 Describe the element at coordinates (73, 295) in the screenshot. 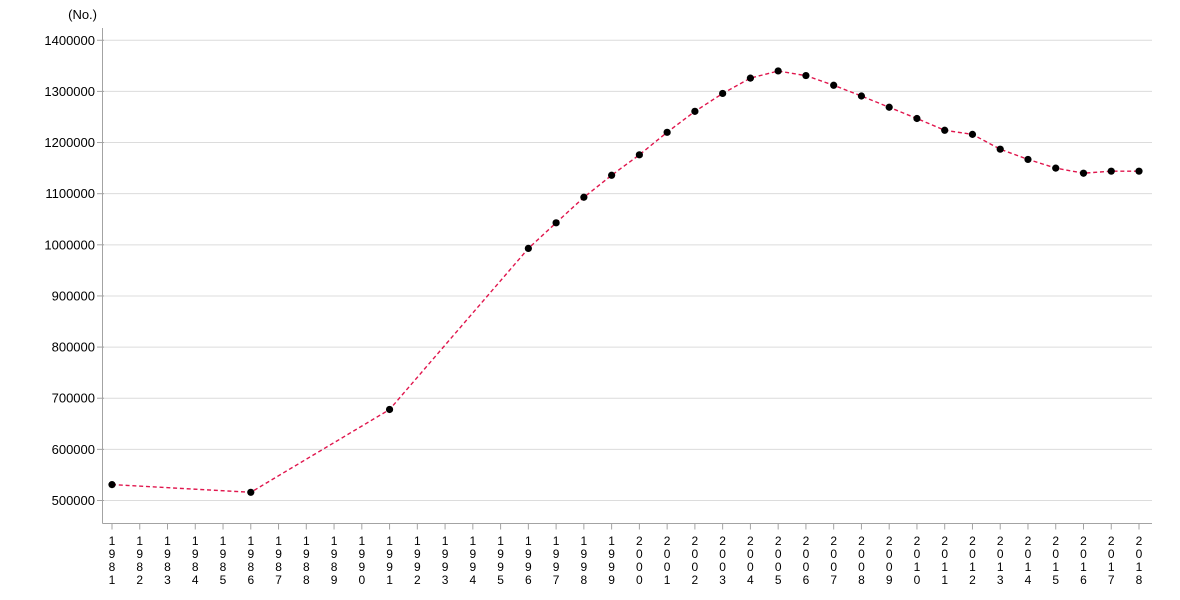

I see `y-axis-tick-label: 900000` at that location.